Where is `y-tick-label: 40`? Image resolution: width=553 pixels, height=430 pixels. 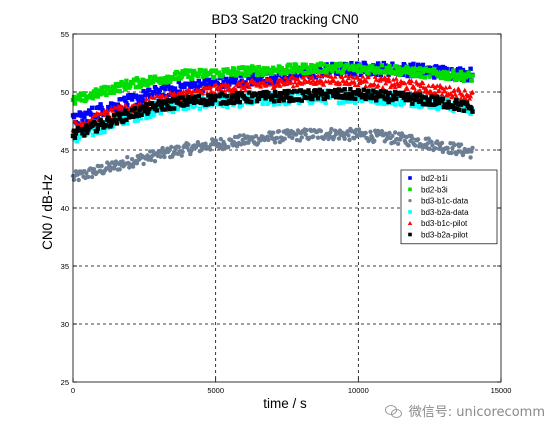 y-tick-label: 40 is located at coordinates (65, 208).